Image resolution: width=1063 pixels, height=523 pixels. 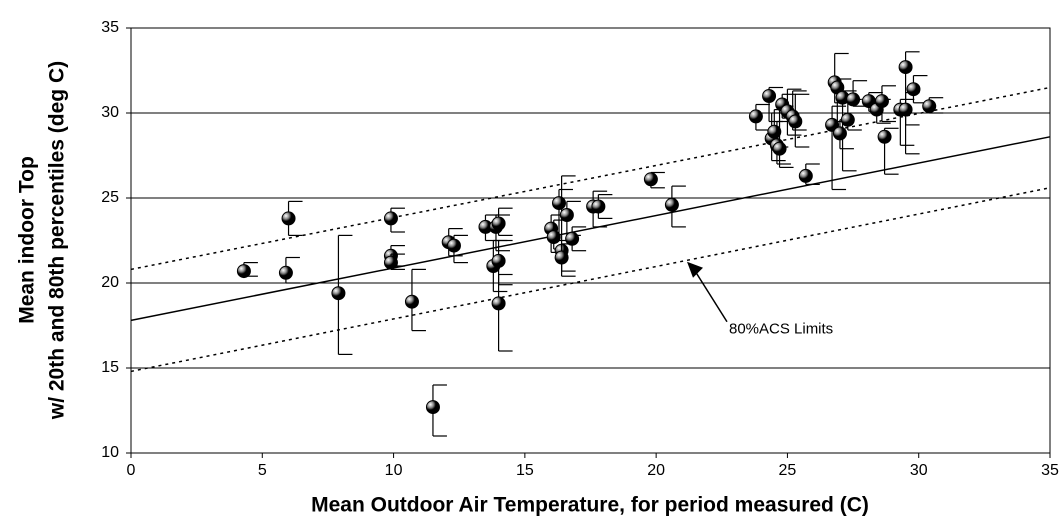 What do you see at coordinates (110, 197) in the screenshot?
I see `y-tick-label: 25` at bounding box center [110, 197].